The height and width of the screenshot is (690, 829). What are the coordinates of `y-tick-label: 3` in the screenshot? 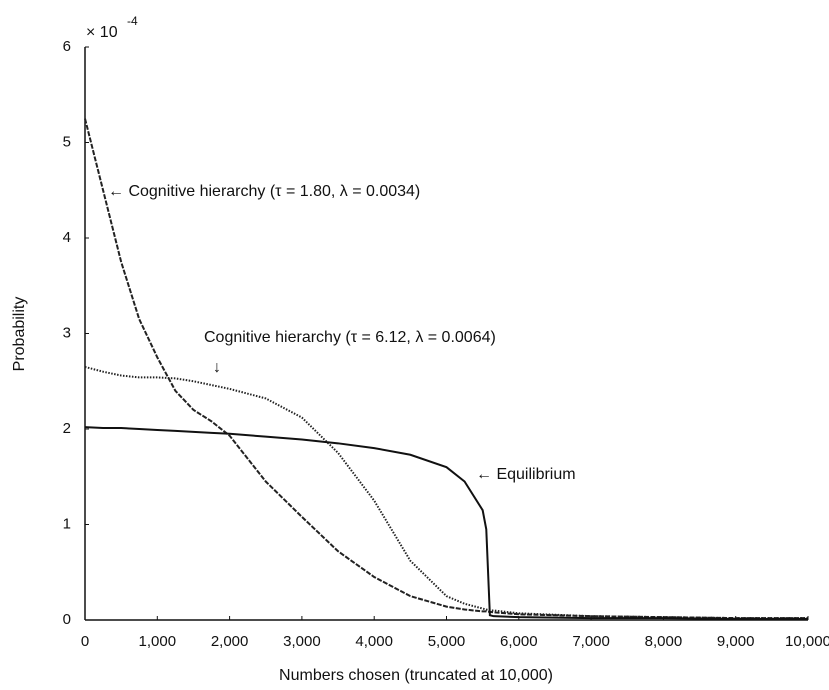 It's located at (67, 332).